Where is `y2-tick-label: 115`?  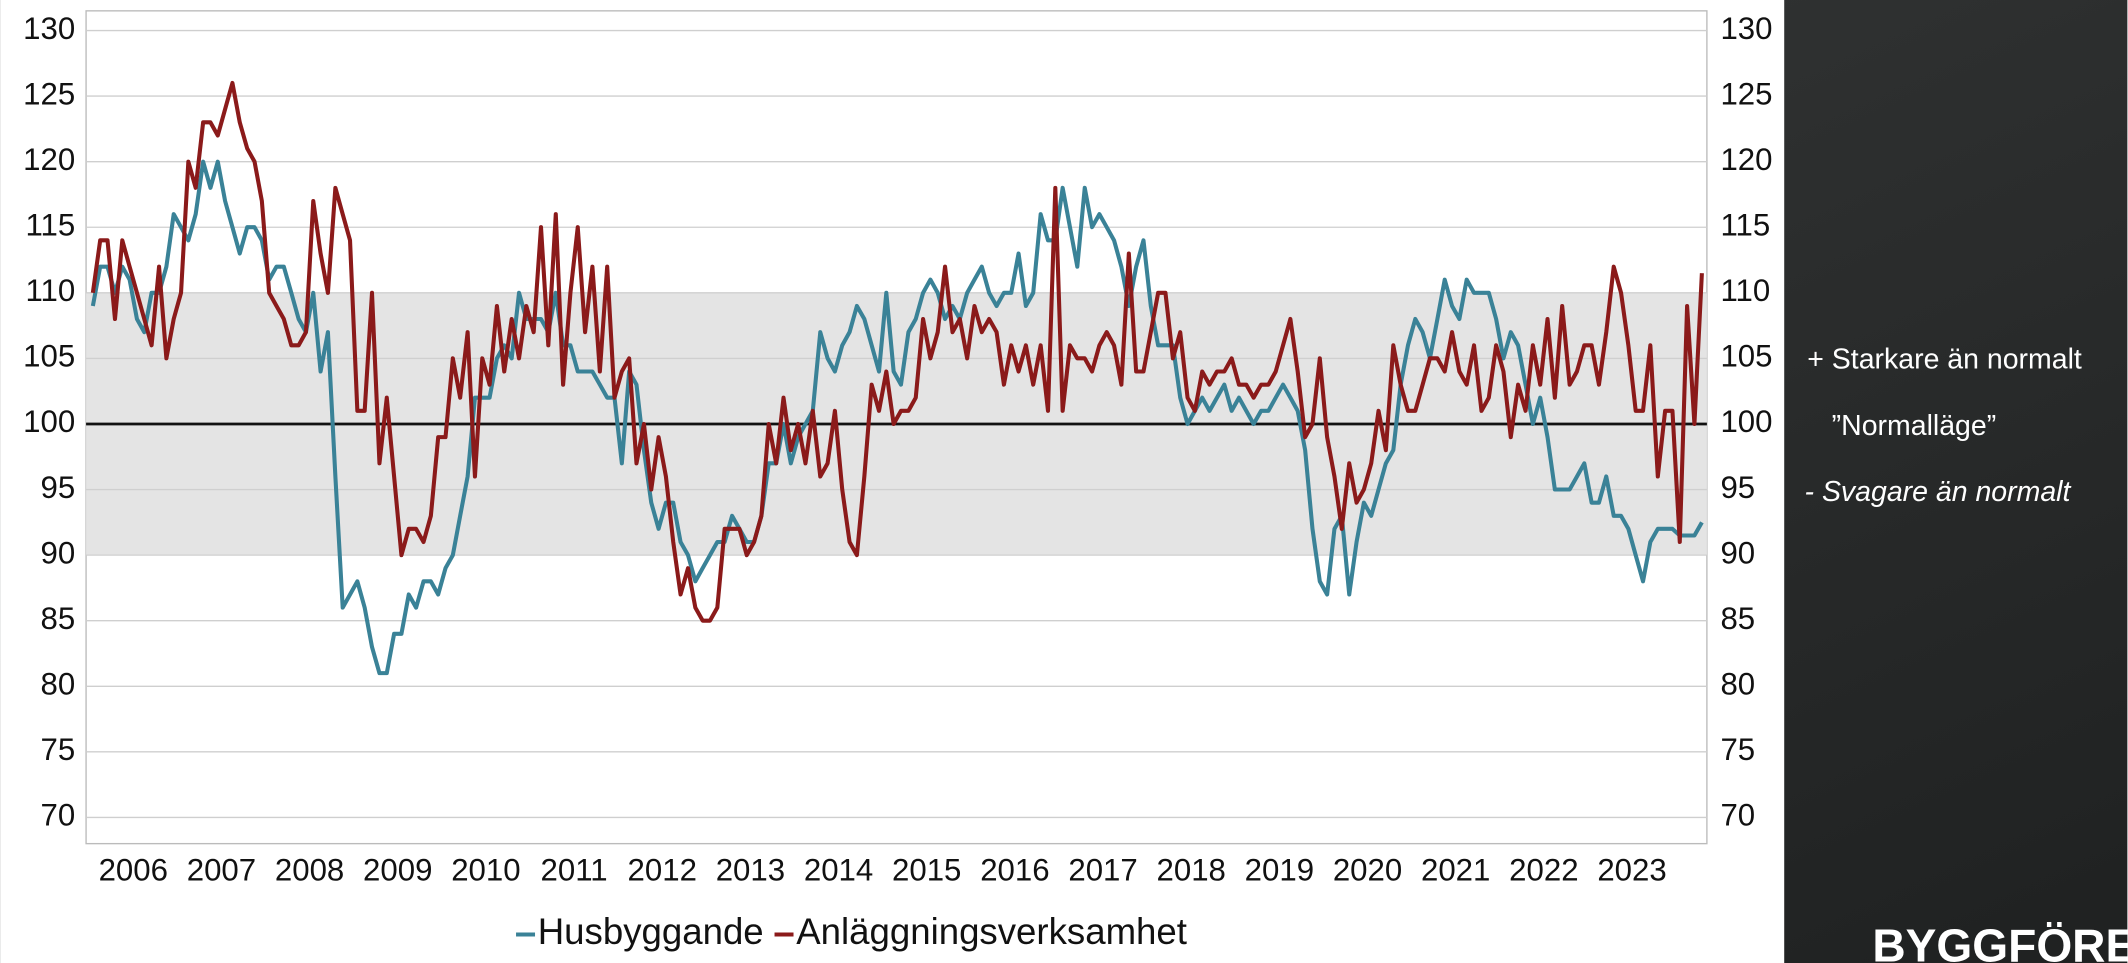 y2-tick-label: 115 is located at coordinates (1745, 224).